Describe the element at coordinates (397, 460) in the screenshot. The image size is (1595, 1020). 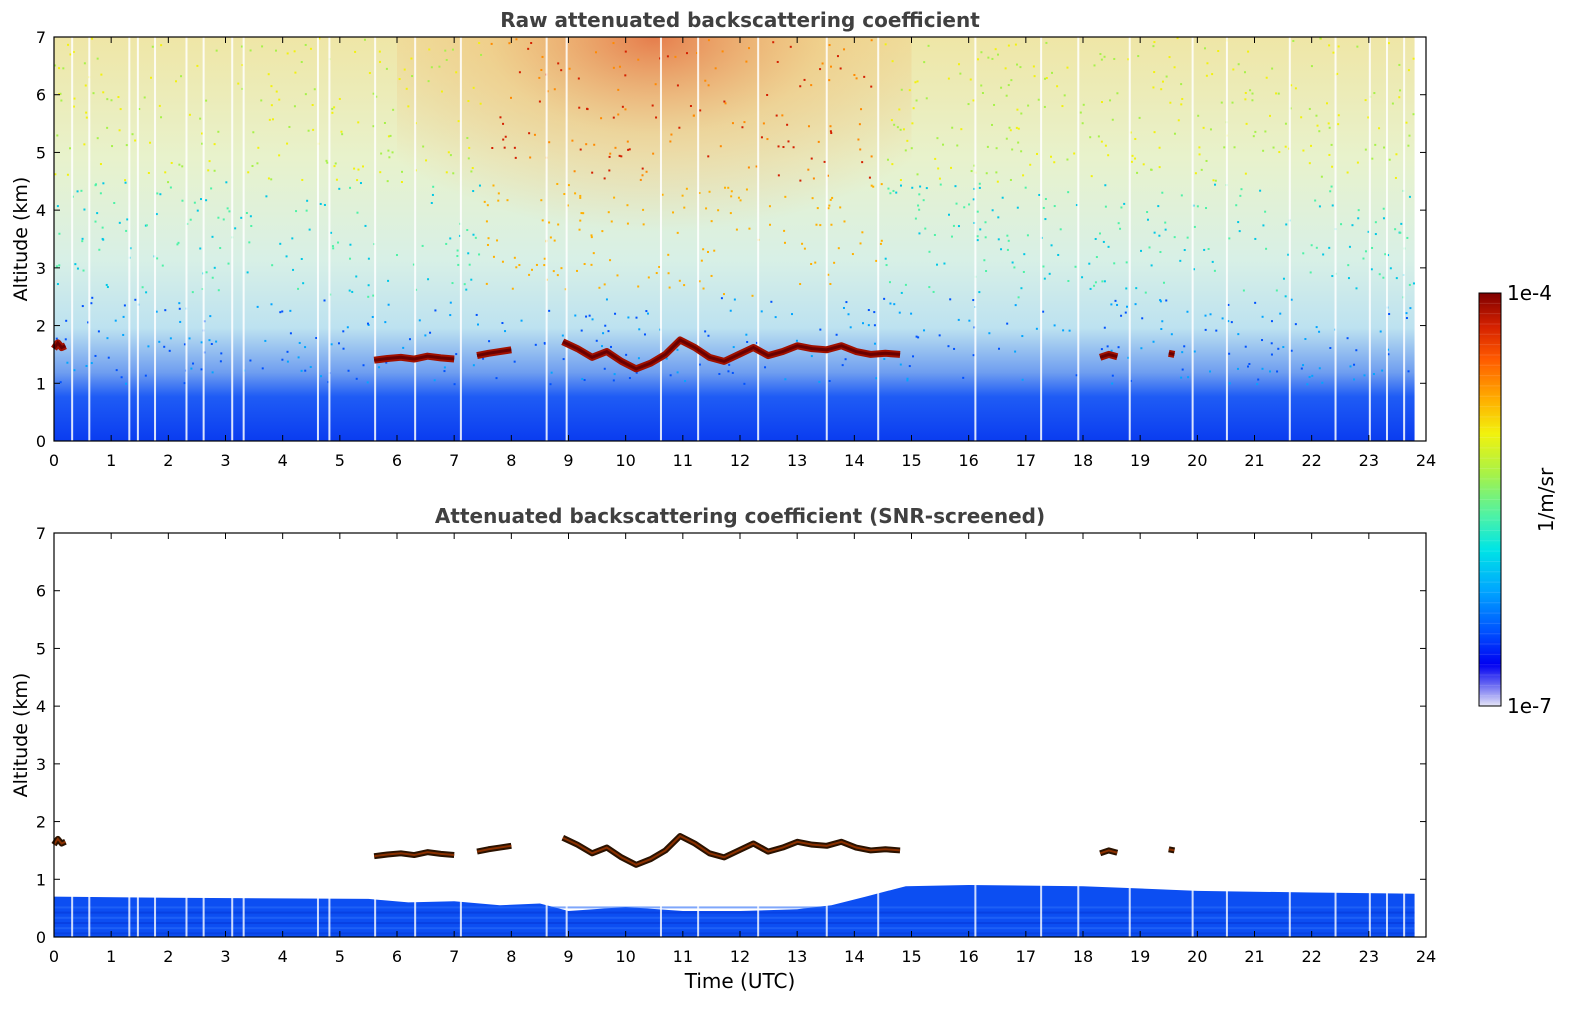
I see `x-tick-label: 6` at that location.